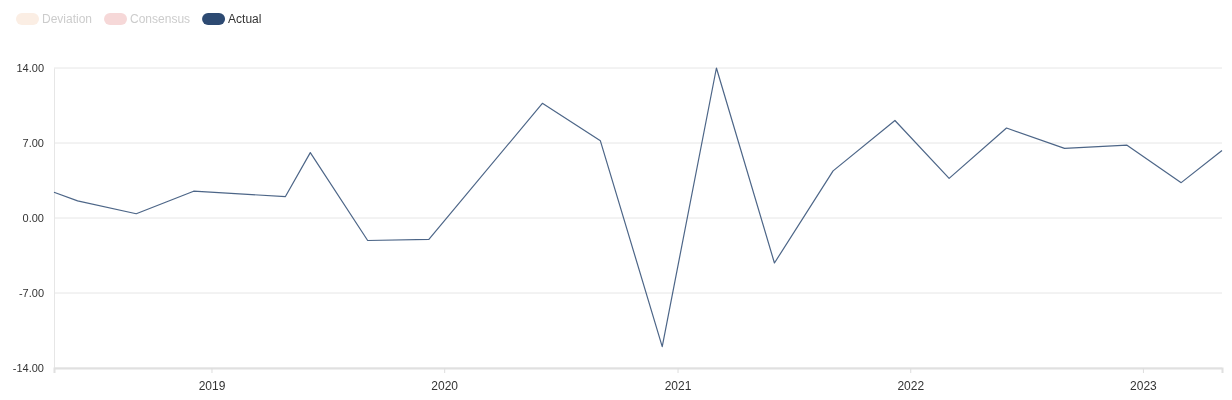 This screenshot has height=400, width=1232. Describe the element at coordinates (1144, 385) in the screenshot. I see `x-tick-label: 2023` at that location.